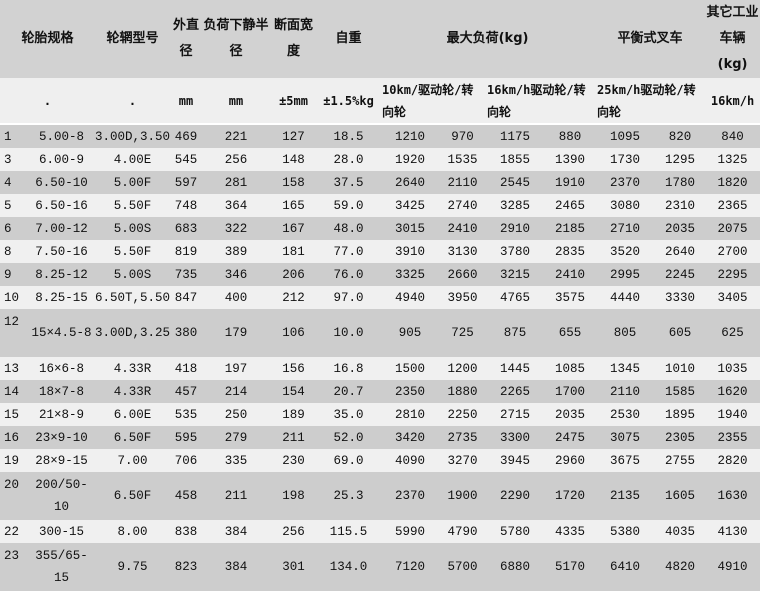 This screenshot has height=591, width=760. I want to click on cell-no: 4, so click(14, 182).